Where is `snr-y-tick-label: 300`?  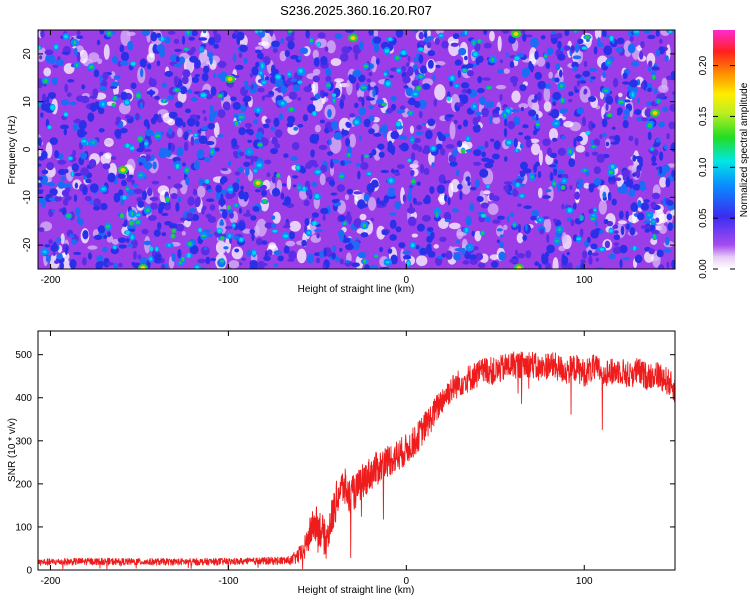
snr-y-tick-label: 300 is located at coordinates (23, 441).